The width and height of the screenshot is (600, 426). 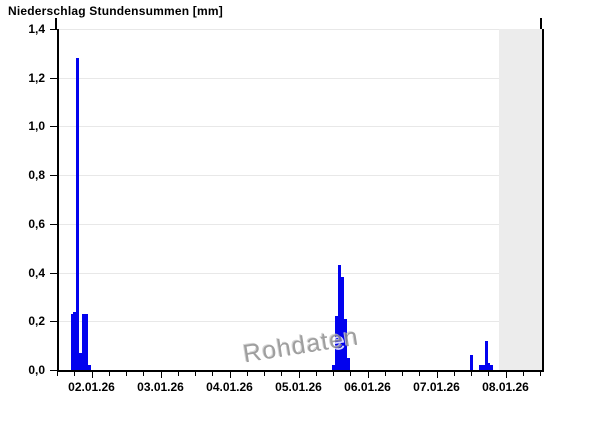 I want to click on y-tick-label: 0,2, so click(x=36, y=321).